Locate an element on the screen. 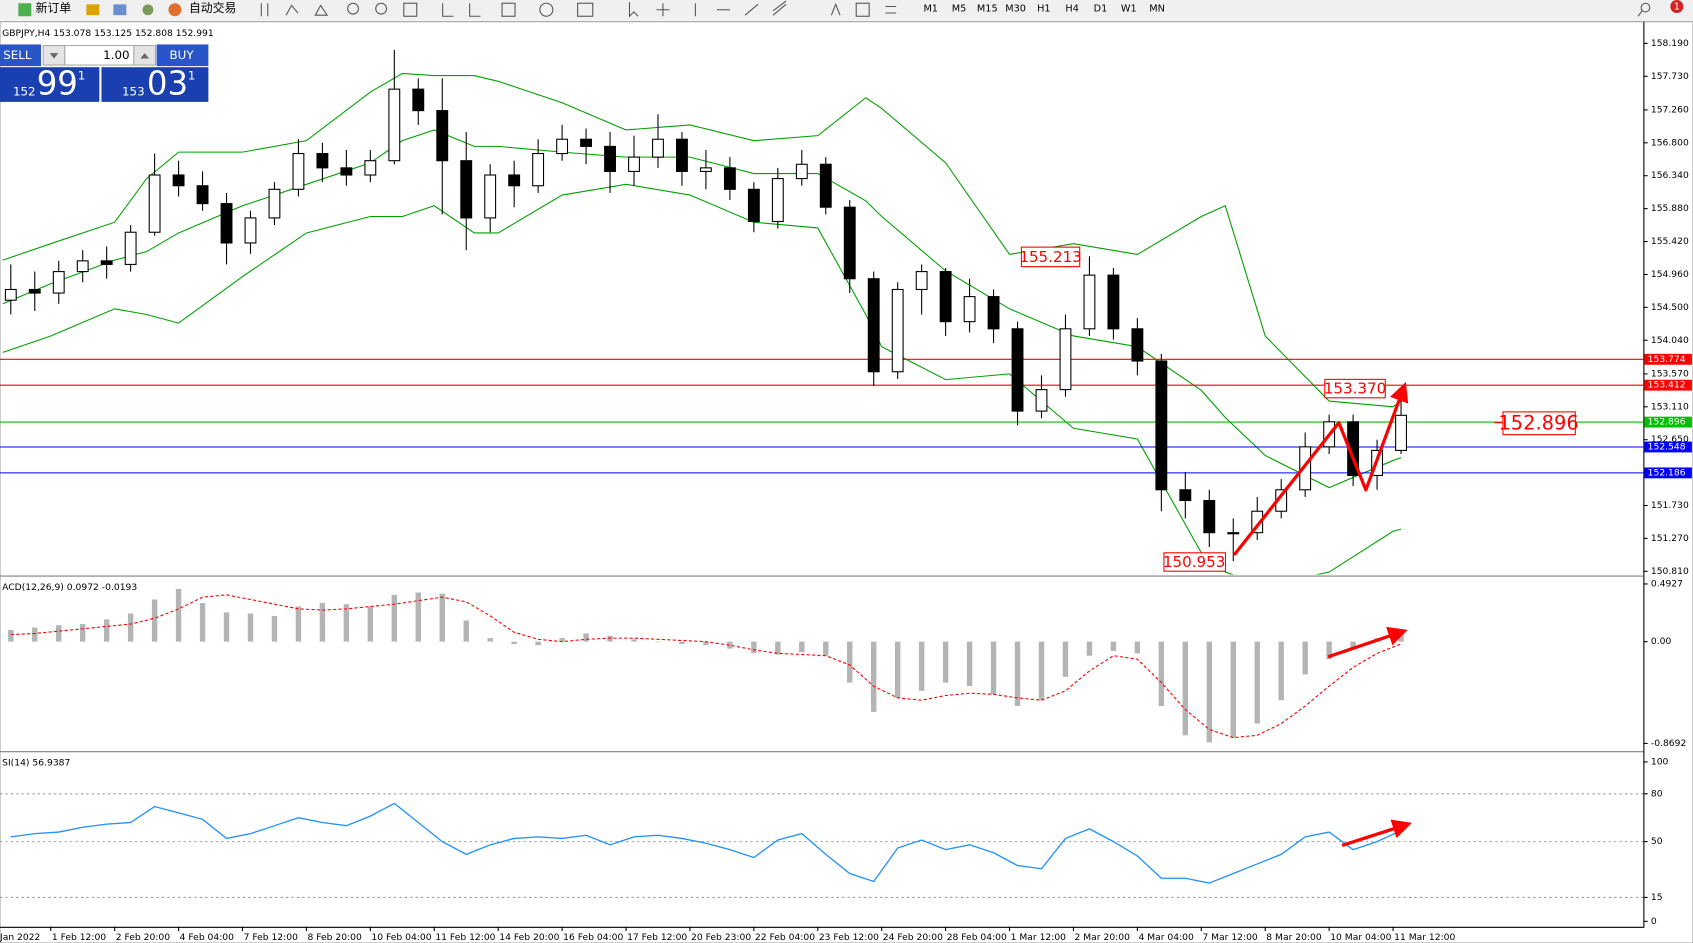 The width and height of the screenshot is (1693, 943). one-click-panel: SELL 1.00 BUY 152 99 1 153 03 1 is located at coordinates (104, 73).